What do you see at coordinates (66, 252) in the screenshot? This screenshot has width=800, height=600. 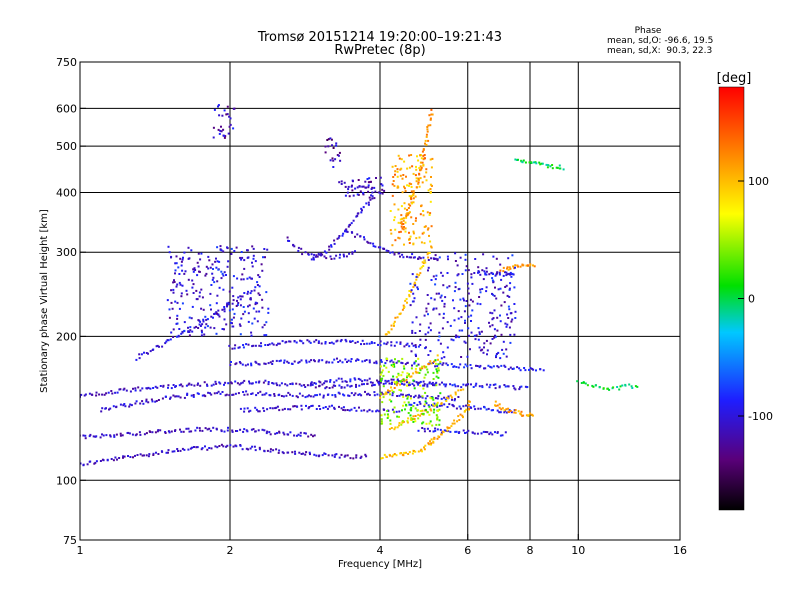 I see `y-tick-label: 300` at bounding box center [66, 252].